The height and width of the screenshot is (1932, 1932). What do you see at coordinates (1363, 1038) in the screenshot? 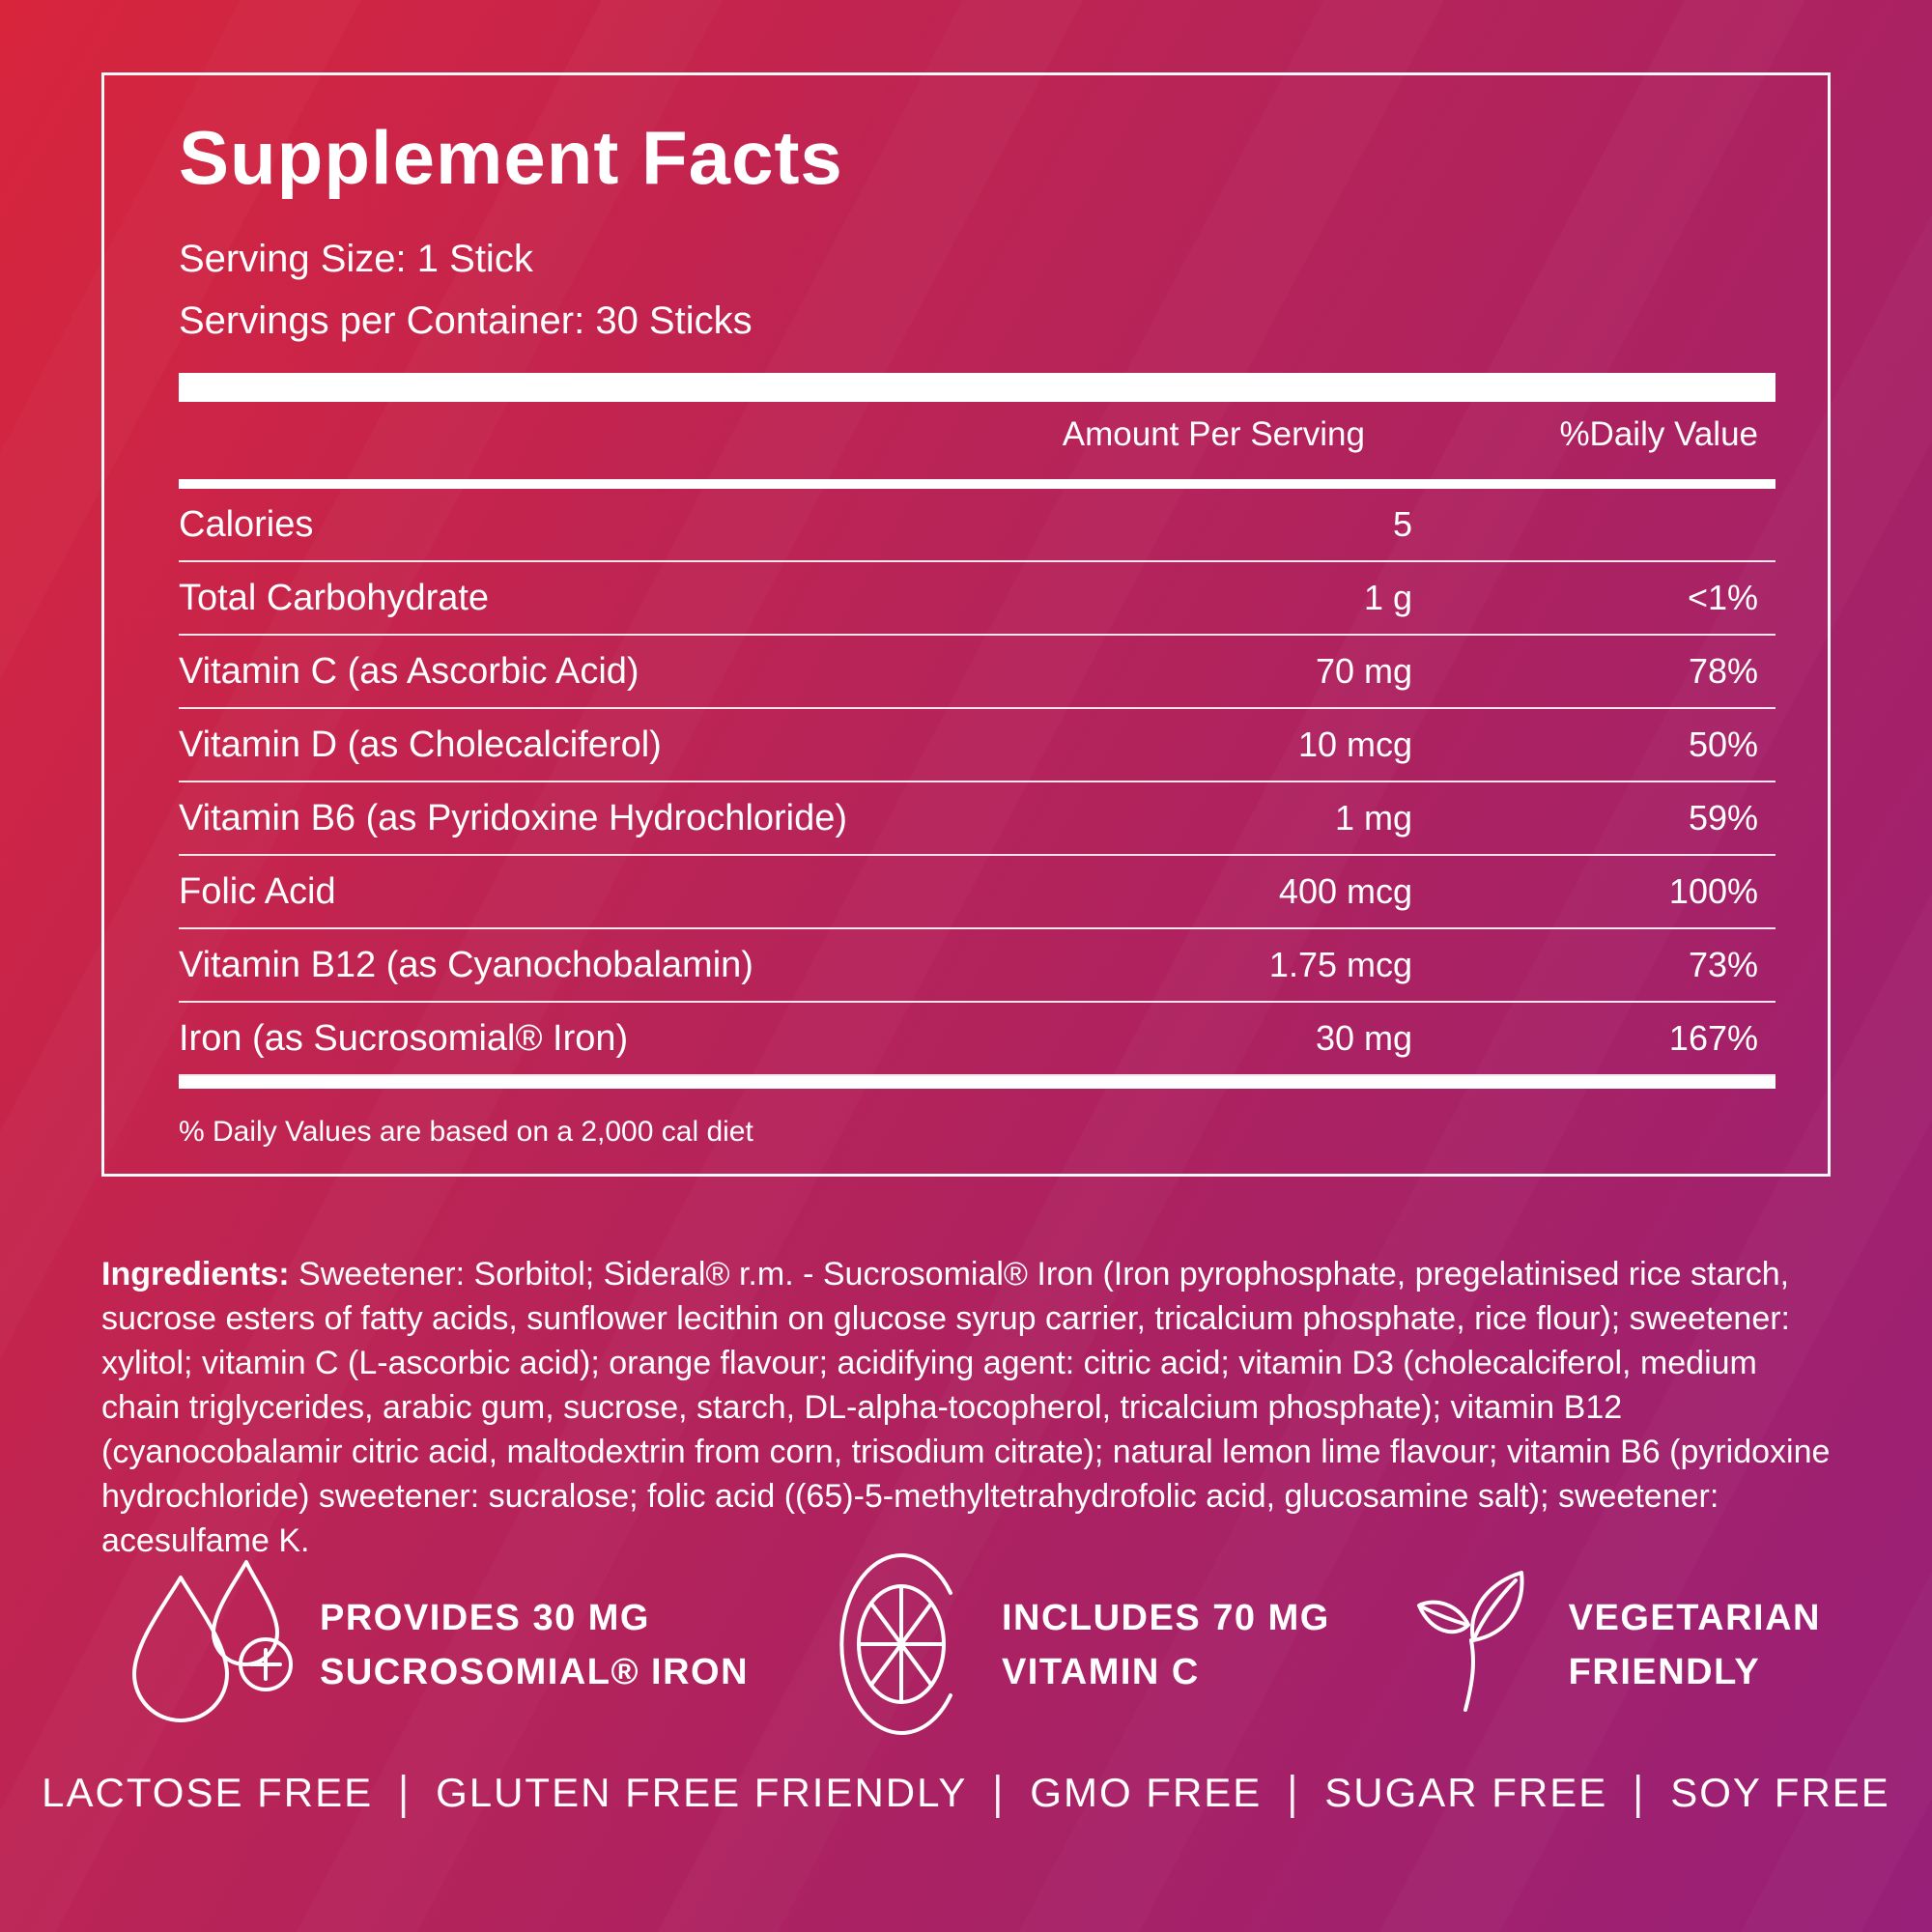
I see `nutrient-amount: 30 mg` at bounding box center [1363, 1038].